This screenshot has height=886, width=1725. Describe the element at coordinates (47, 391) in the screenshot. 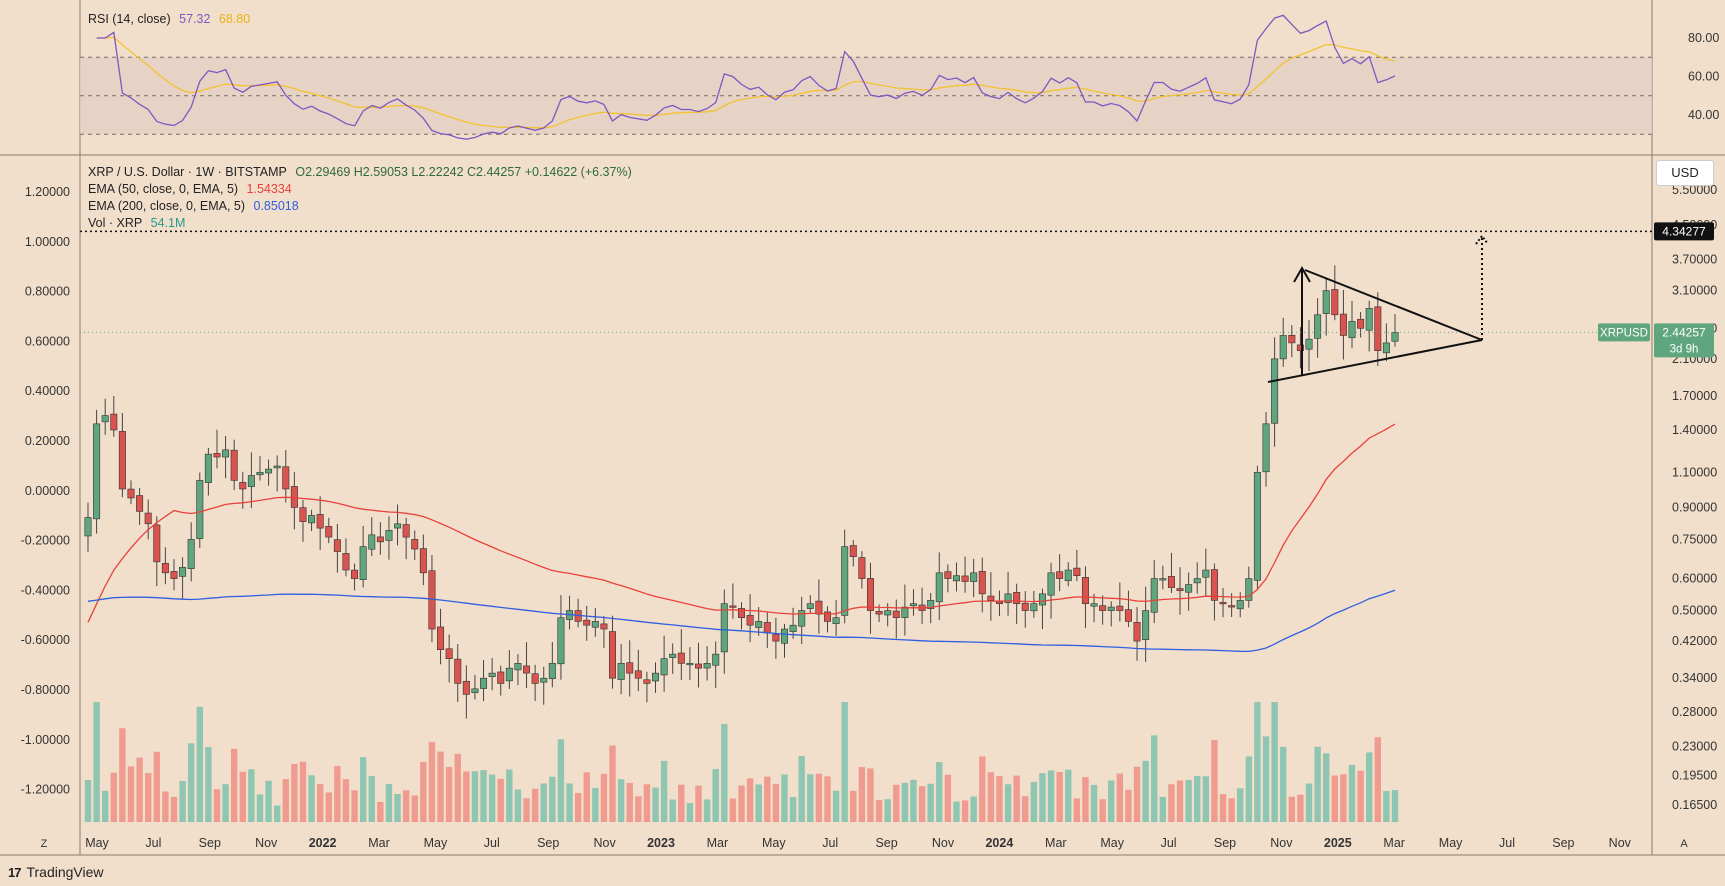

I see `left-tick-label: 0.40000` at that location.